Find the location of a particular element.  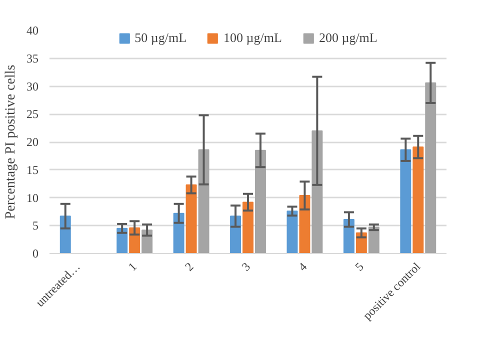

x-tick-label: 2 is located at coordinates (189, 267).